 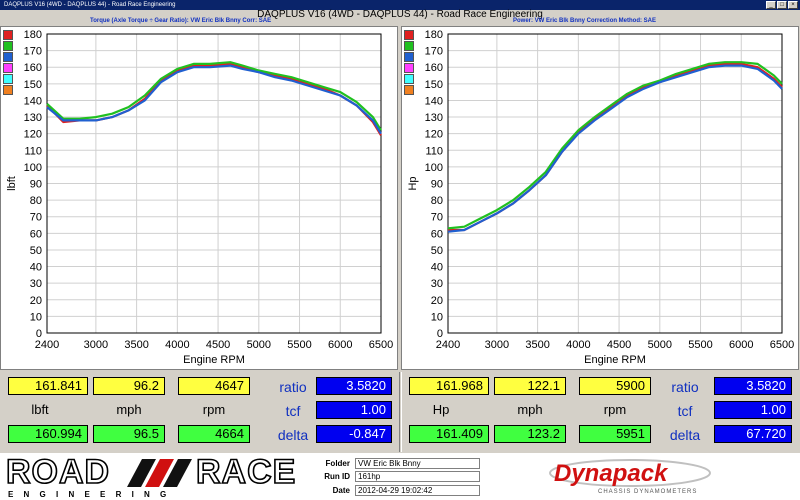 I want to click on dynapack-logo: Dynapack CHASSIS DYNAMOMETERS, so click(x=630, y=477).